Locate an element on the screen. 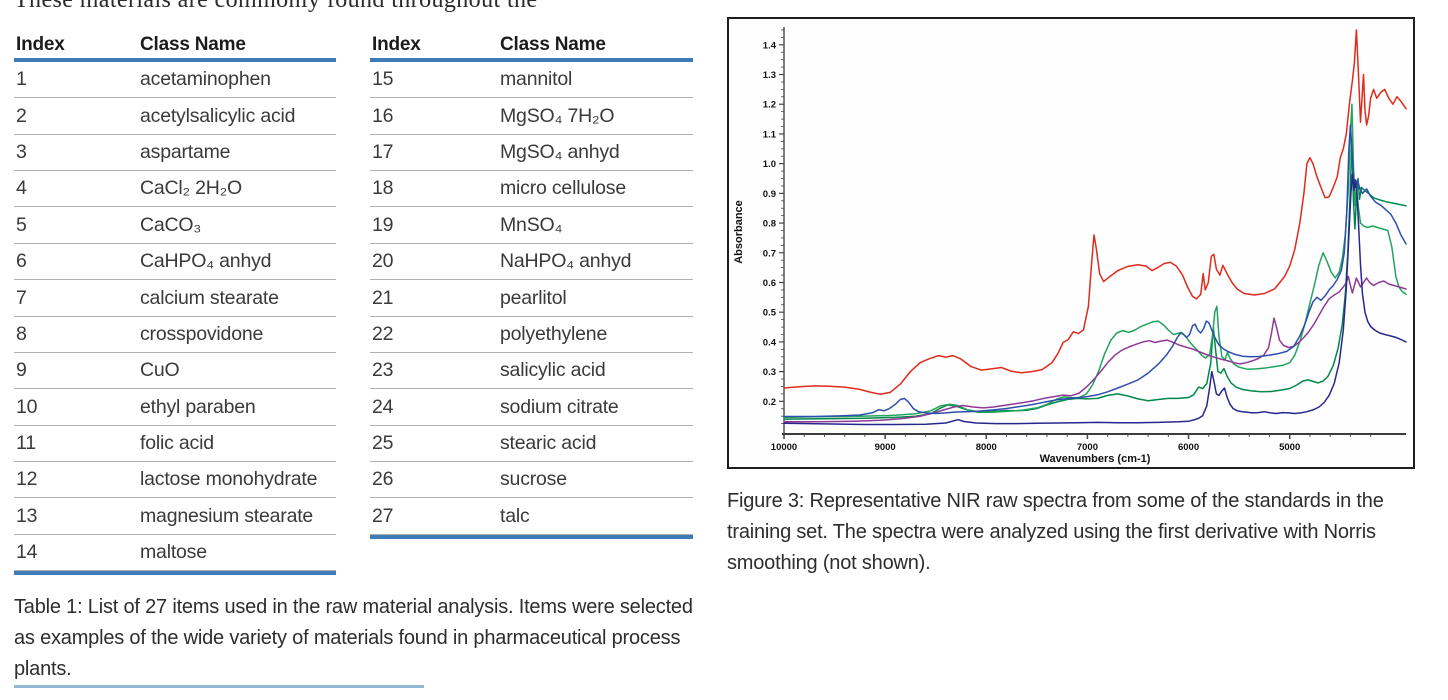 The width and height of the screenshot is (1448, 700). table-row: 1 acetaminophen is located at coordinates (175, 80).